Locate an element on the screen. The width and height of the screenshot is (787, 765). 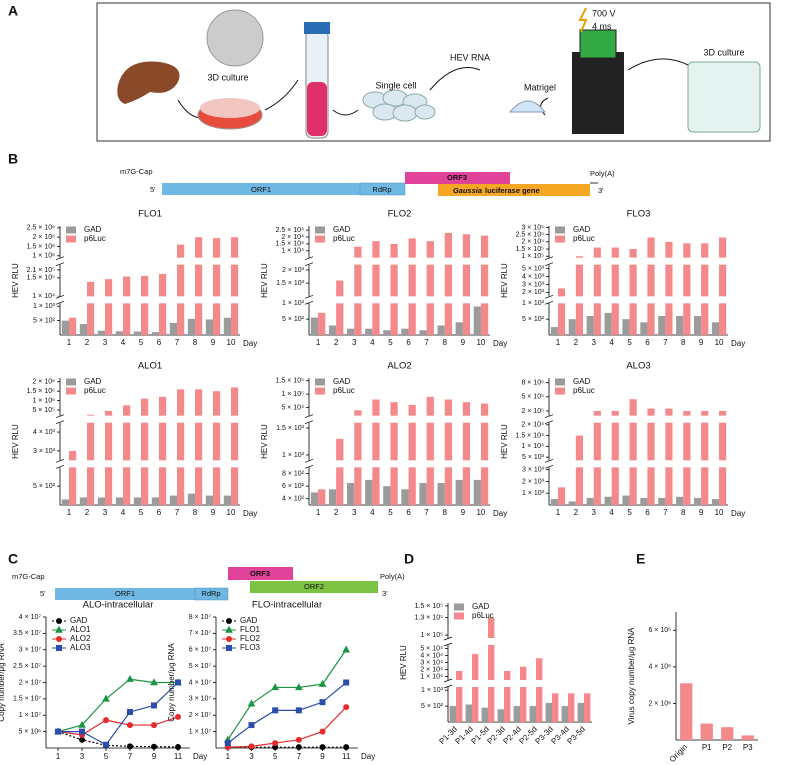
line is located at coordinates (118, 739).